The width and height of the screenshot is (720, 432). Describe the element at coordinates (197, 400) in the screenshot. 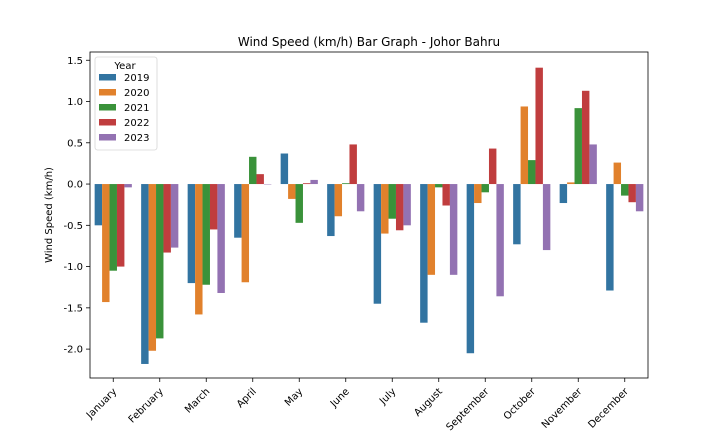

I see `x-tick-label: March` at that location.